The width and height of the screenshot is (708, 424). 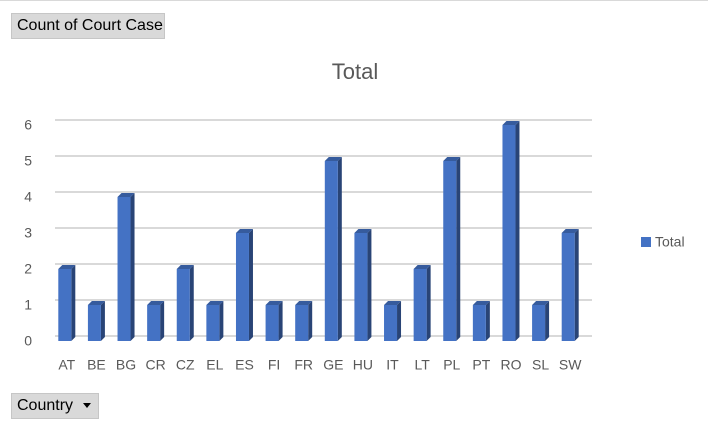 What do you see at coordinates (28, 197) in the screenshot?
I see `y-tick-label: 4` at bounding box center [28, 197].